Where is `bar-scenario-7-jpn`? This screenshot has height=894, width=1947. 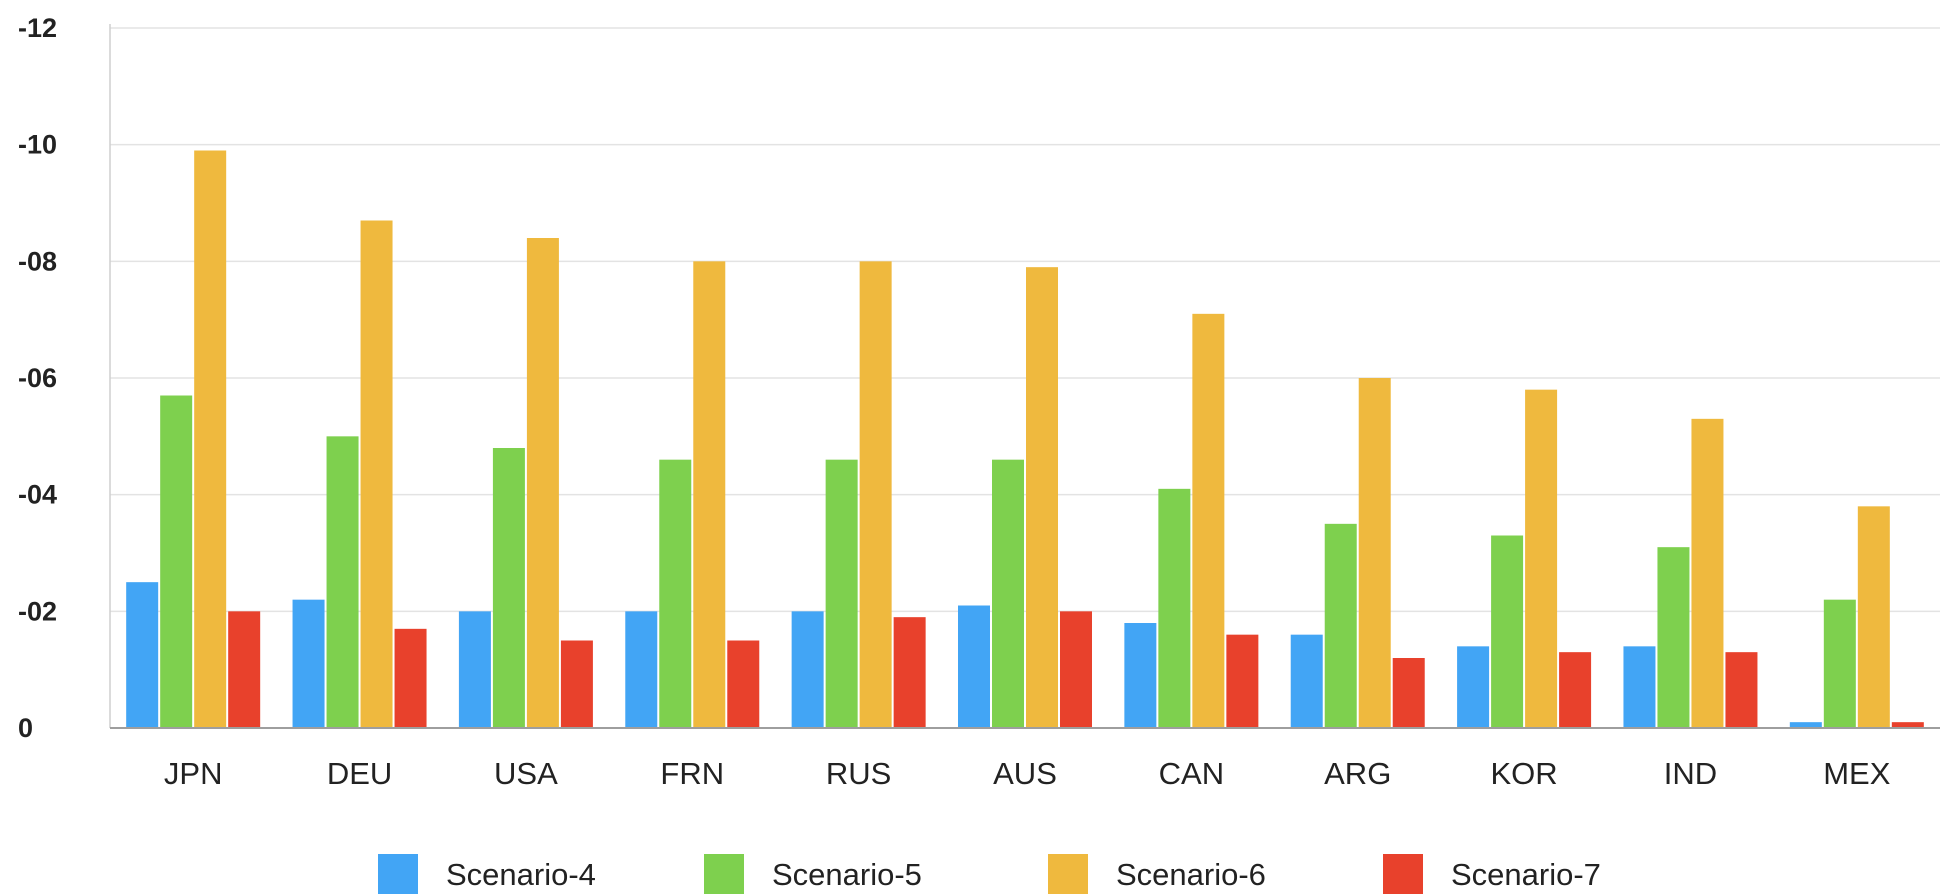 bar-scenario-7-jpn is located at coordinates (244, 669).